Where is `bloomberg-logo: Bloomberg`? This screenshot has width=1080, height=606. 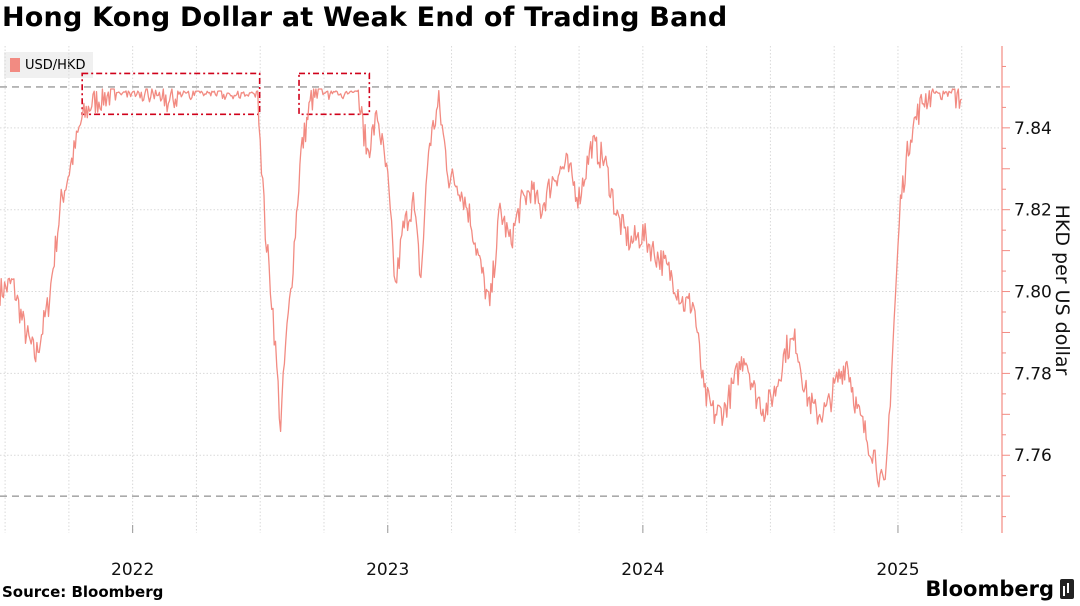
bloomberg-logo: Bloomberg is located at coordinates (999, 589).